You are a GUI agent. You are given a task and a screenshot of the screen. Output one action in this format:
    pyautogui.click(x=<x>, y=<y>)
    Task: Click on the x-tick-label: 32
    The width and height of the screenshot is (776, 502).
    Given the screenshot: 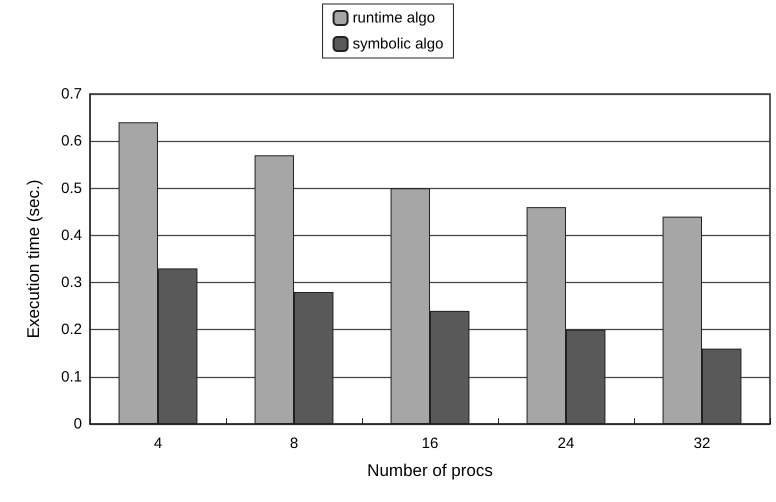 What is the action you would take?
    pyautogui.click(x=702, y=443)
    